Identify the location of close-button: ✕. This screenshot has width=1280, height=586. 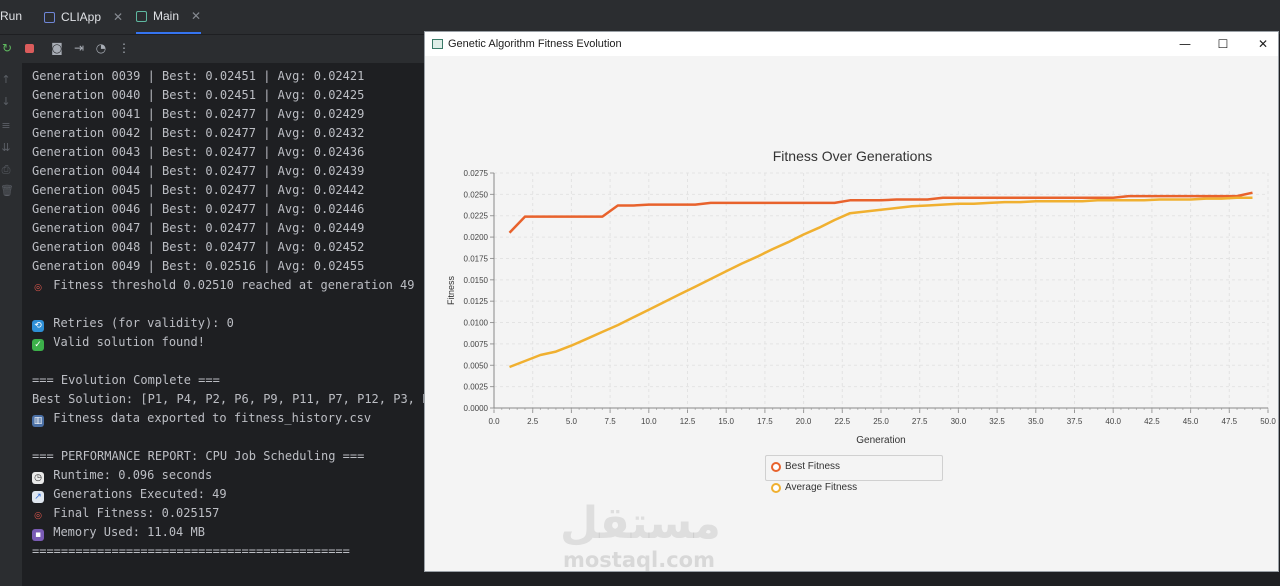
(1263, 44).